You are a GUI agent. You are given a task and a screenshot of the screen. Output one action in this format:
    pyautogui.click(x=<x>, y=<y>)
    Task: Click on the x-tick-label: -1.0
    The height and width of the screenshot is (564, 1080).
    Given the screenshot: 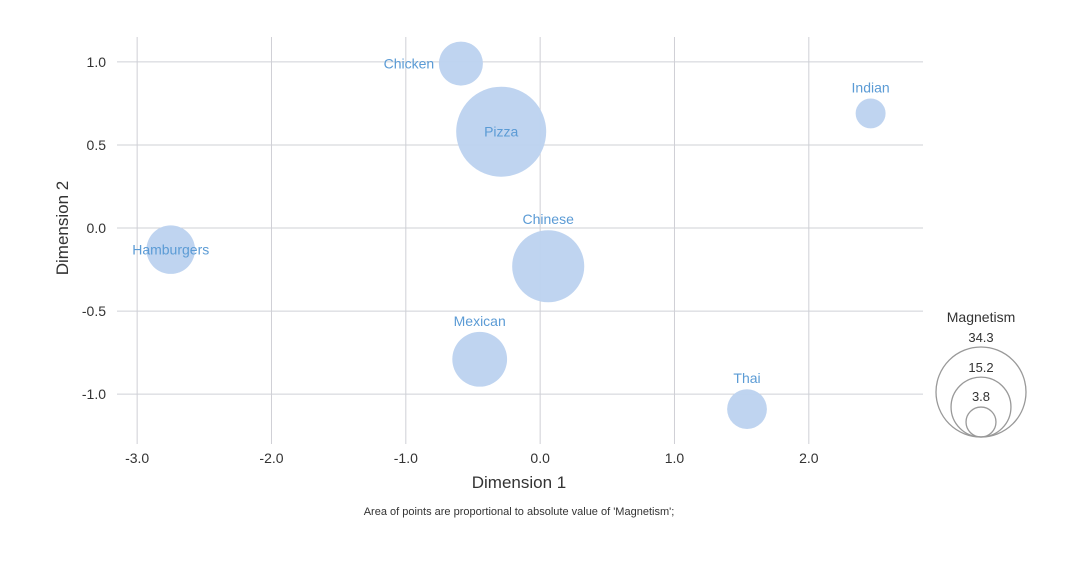 What is the action you would take?
    pyautogui.click(x=406, y=458)
    